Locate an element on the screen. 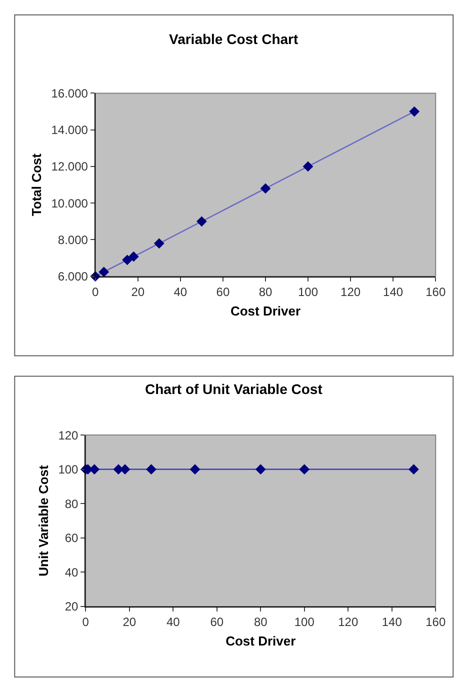 This screenshot has height=684, width=467. chart-title: Chart of Unit Variable Cost is located at coordinates (234, 389).